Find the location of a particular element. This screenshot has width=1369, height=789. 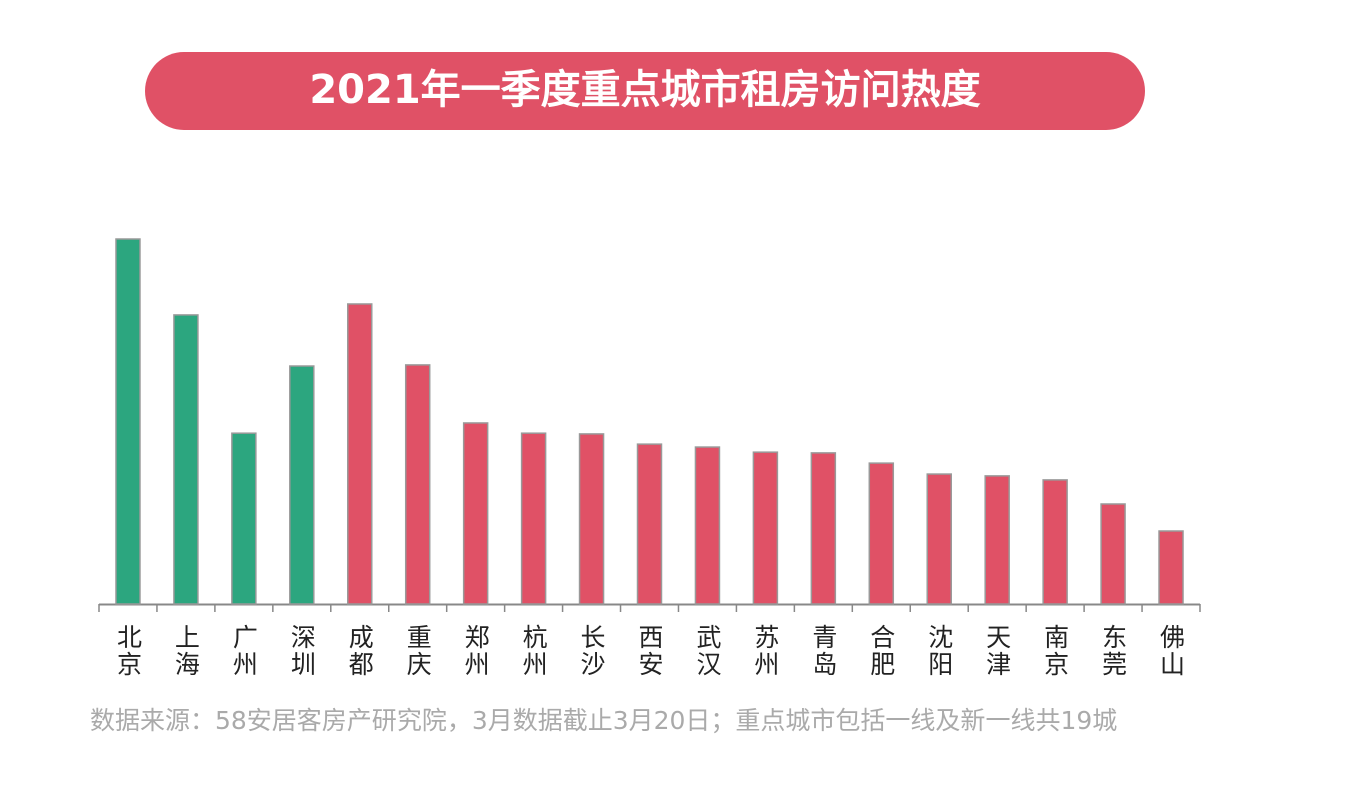

x-tick-label: 广州 is located at coordinates (243, 651).